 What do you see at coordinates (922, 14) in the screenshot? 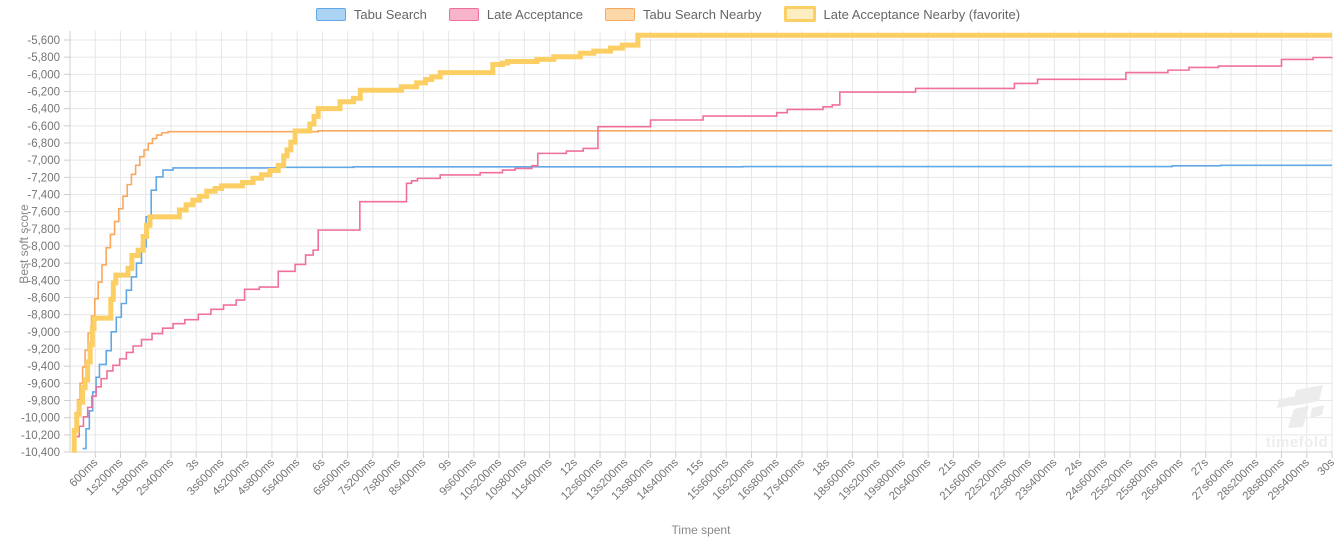
I see `legend-label-late-acceptance-nearby-favorite: Late Acceptance Nearby (favorite)` at bounding box center [922, 14].